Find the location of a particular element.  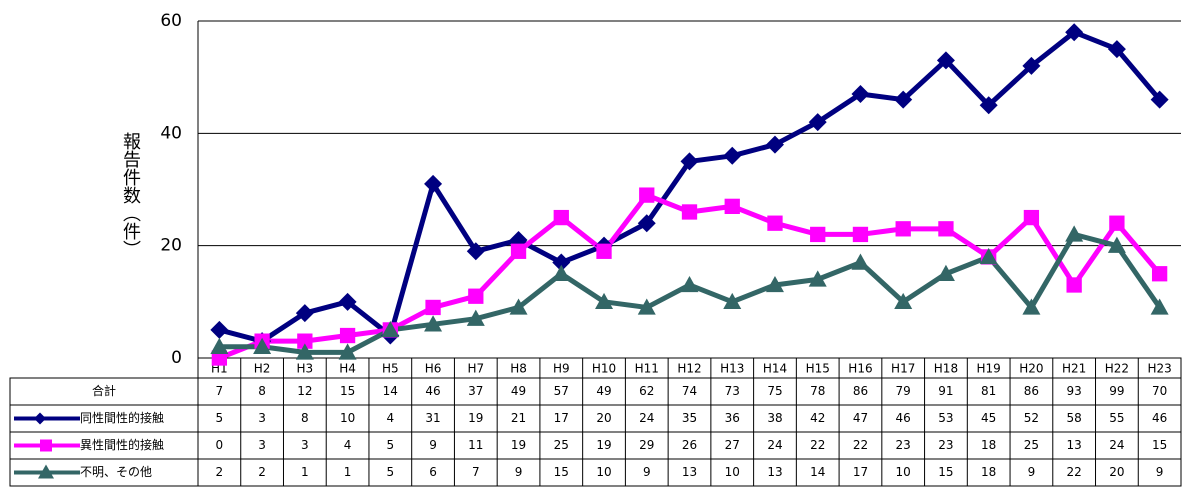

x-tick-label: H19 is located at coordinates (989, 369).